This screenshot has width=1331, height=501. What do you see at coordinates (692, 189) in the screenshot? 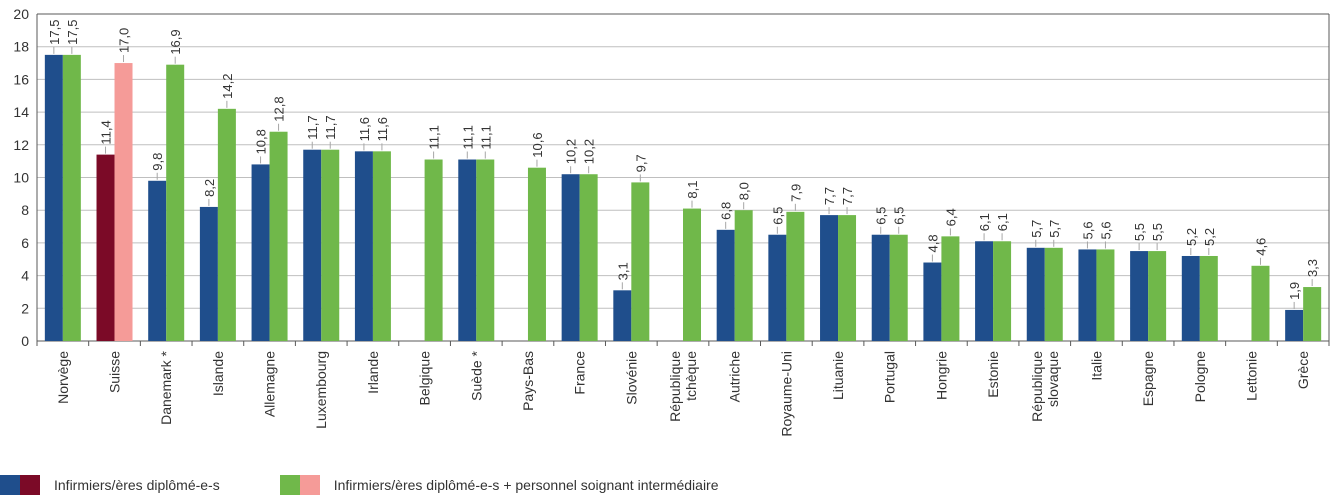
I see `data-label: 8,1` at bounding box center [692, 189].